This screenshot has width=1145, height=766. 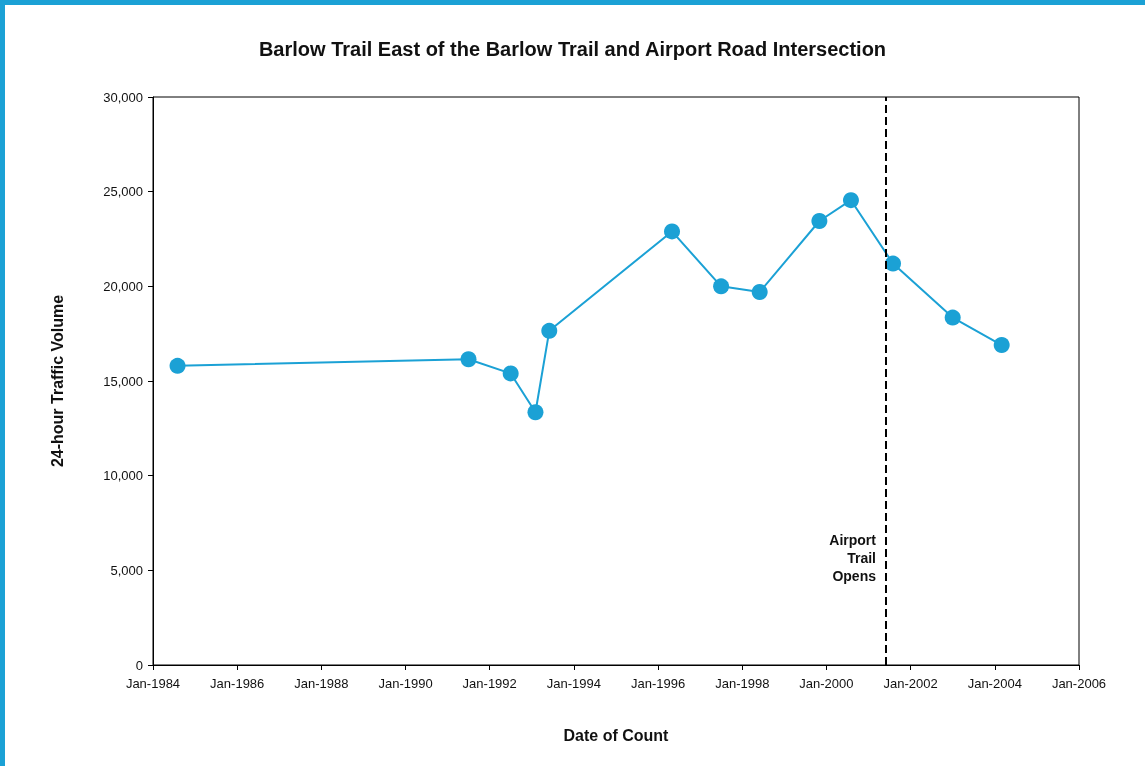 What do you see at coordinates (742, 683) in the screenshot?
I see `x-tick-label: Jan-1998` at bounding box center [742, 683].